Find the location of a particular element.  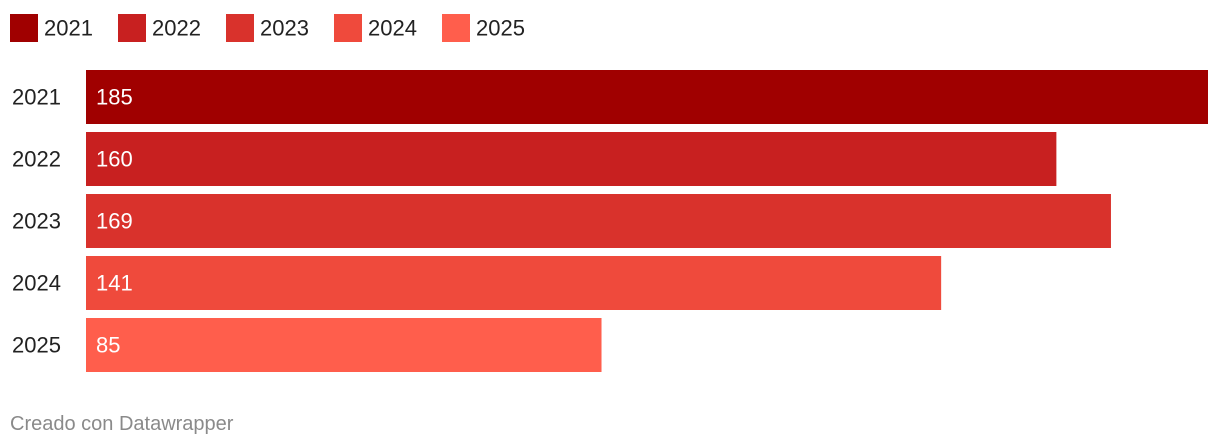

legend-label-2023: 2023 is located at coordinates (284, 28).